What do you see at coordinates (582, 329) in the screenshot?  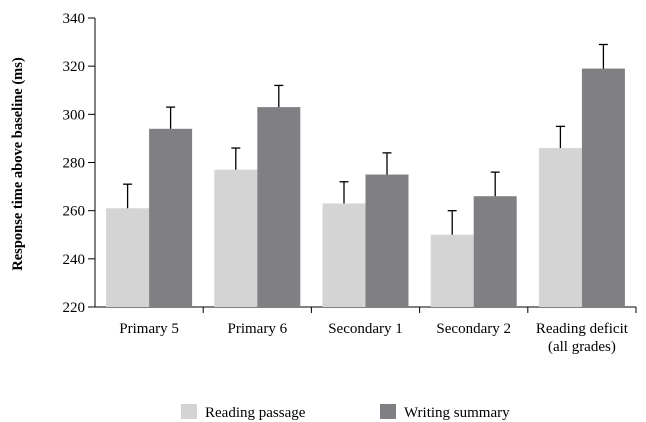 I see `x-tick-label: Reading deficit` at bounding box center [582, 329].